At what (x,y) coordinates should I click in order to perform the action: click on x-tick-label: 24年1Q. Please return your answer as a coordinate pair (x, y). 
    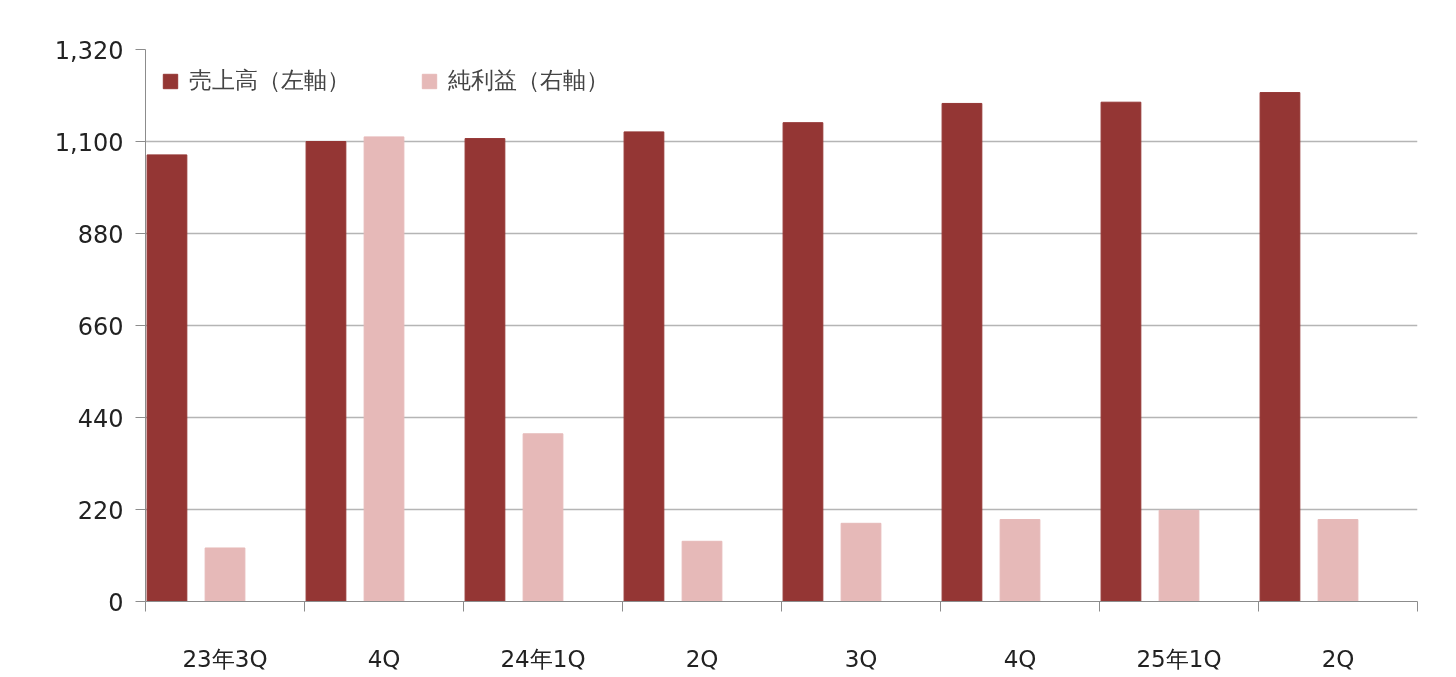
    Looking at the image, I should click on (543, 658).